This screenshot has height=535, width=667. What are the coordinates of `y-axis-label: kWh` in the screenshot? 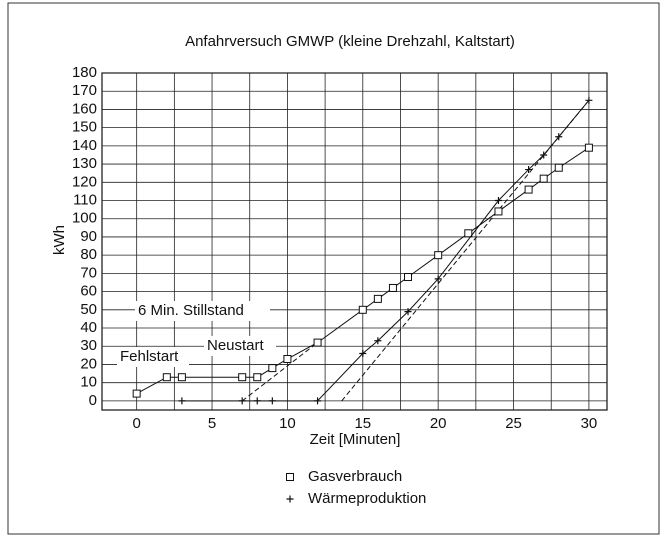 It's located at (59, 240).